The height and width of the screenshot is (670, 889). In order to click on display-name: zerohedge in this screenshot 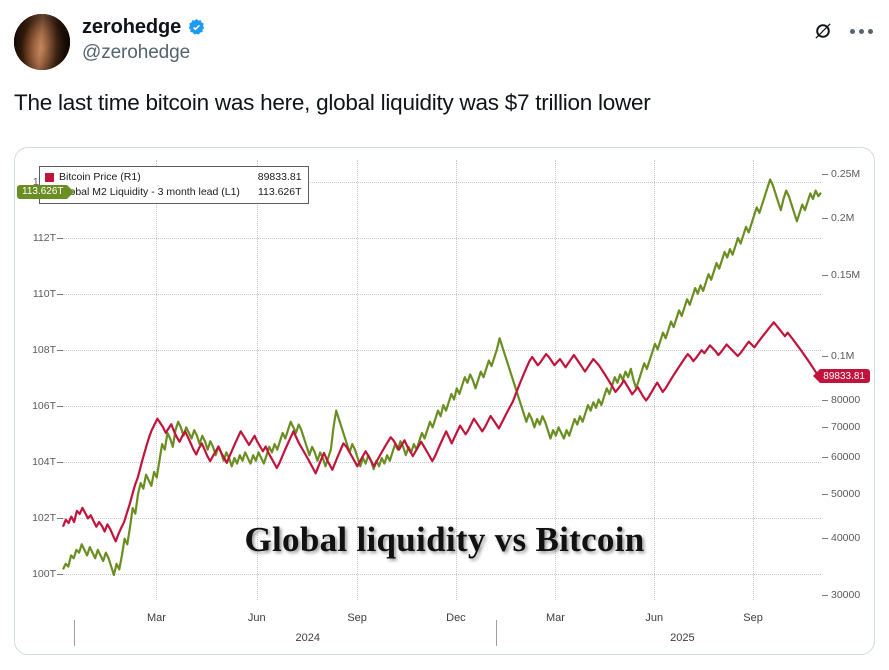, I will do `click(132, 27)`.